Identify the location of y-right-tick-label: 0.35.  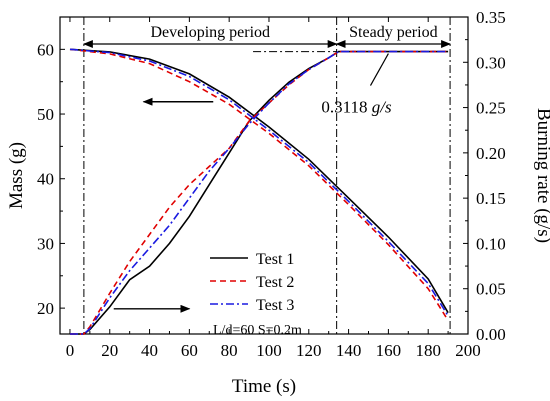
(491, 17).